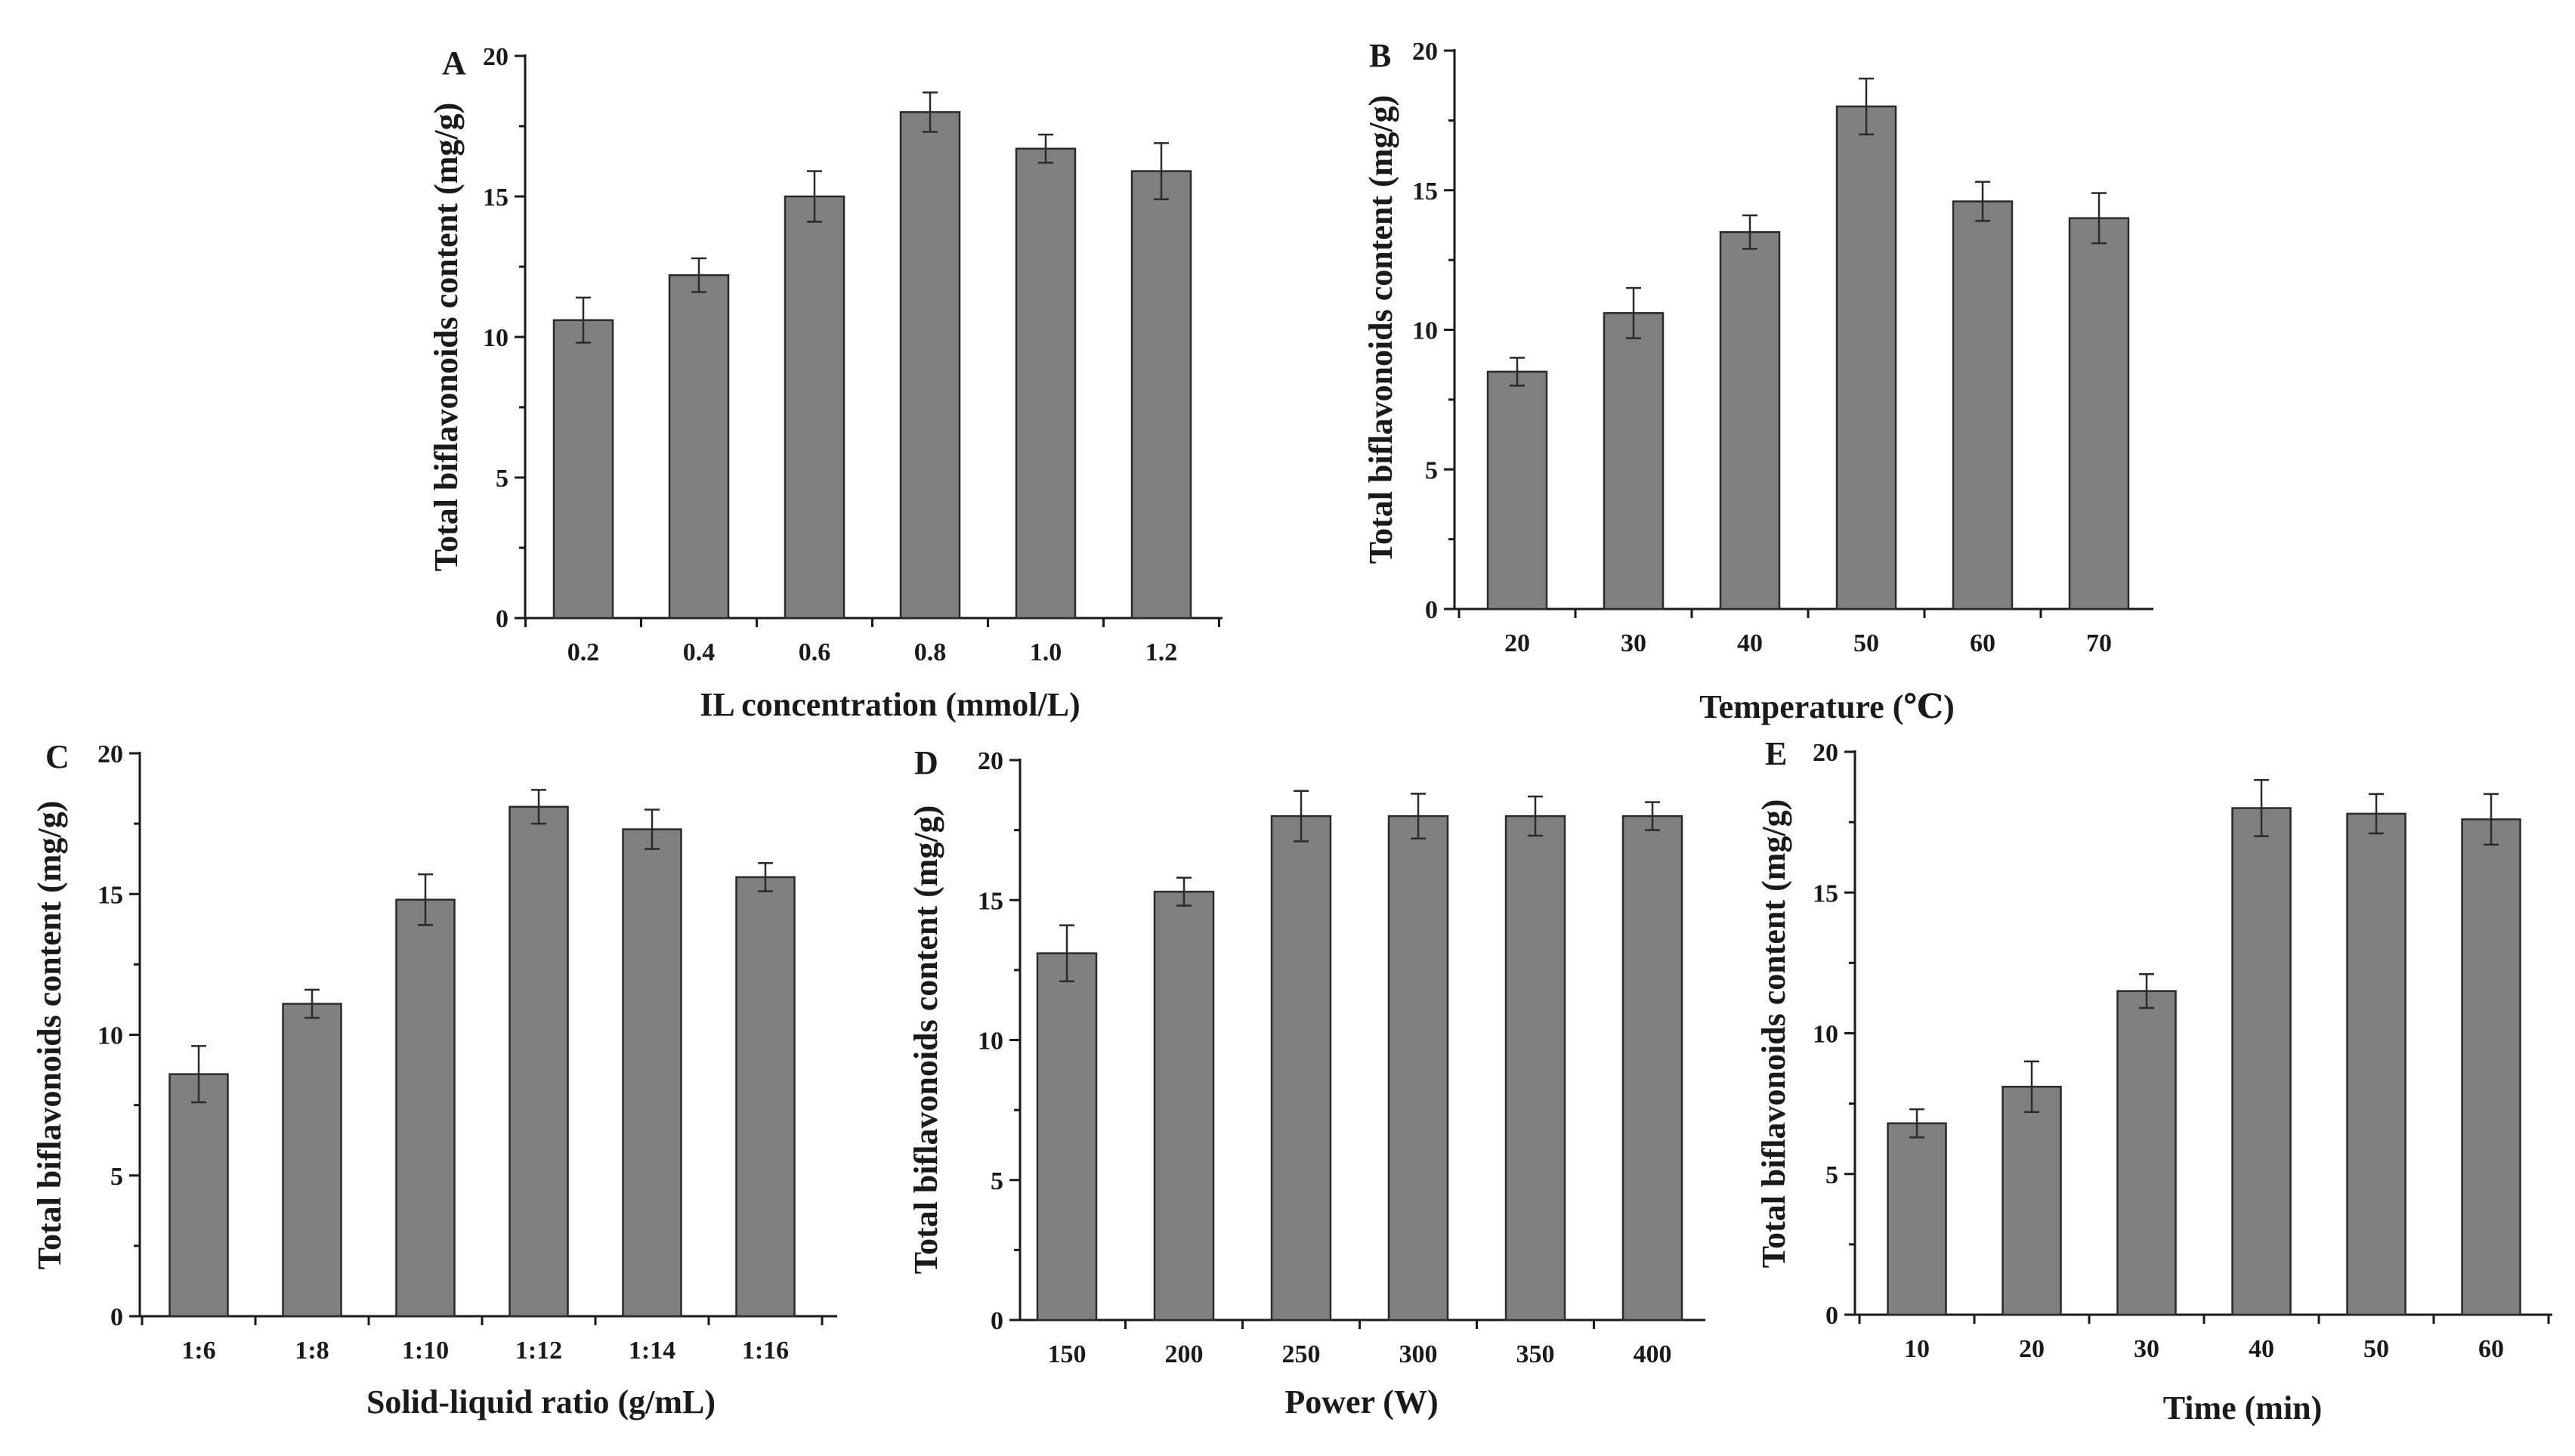 This screenshot has width=2575, height=1456. What do you see at coordinates (925, 1040) in the screenshot?
I see `panel-d-y-axis-label: Total biflavonoids content (mg/g)` at bounding box center [925, 1040].